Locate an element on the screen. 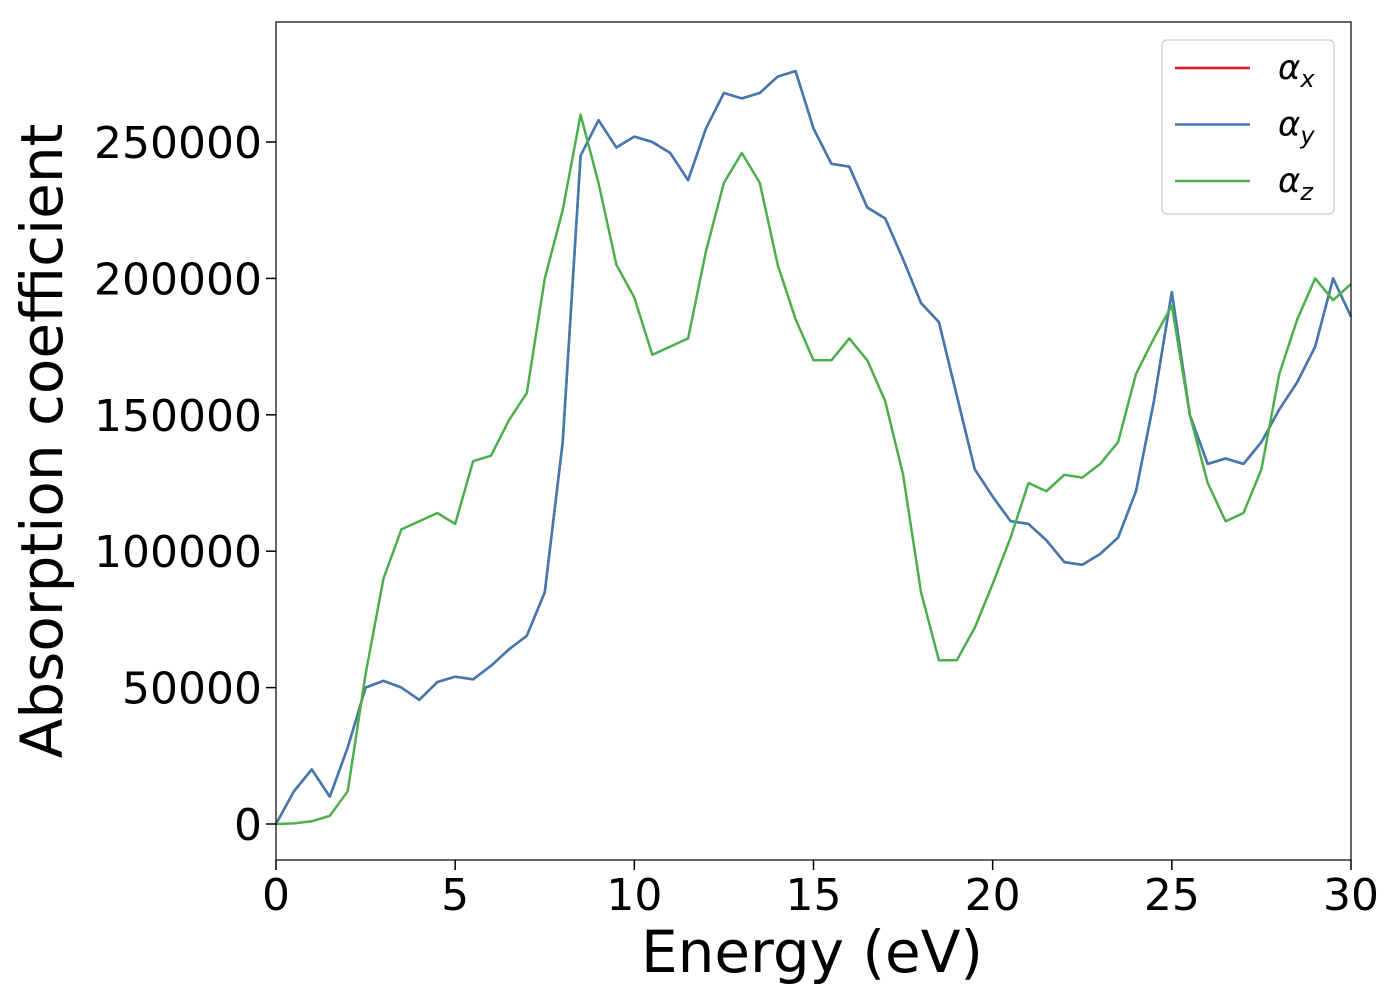 This screenshot has width=1400, height=1000. y-tick-label: 100000 is located at coordinates (178, 552).